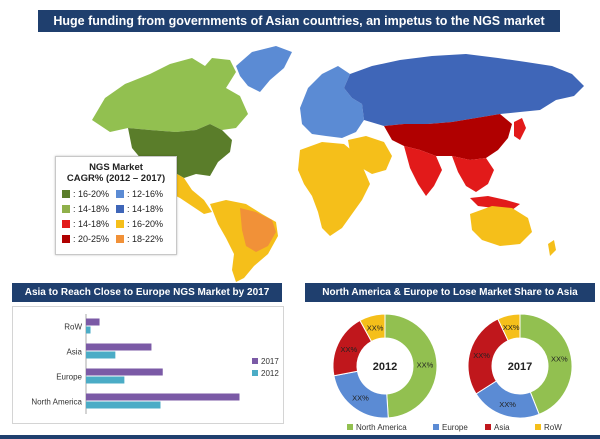 The height and width of the screenshot is (439, 600). Describe the element at coordinates (332, 102) in the screenshot. I see `region-europe` at that location.